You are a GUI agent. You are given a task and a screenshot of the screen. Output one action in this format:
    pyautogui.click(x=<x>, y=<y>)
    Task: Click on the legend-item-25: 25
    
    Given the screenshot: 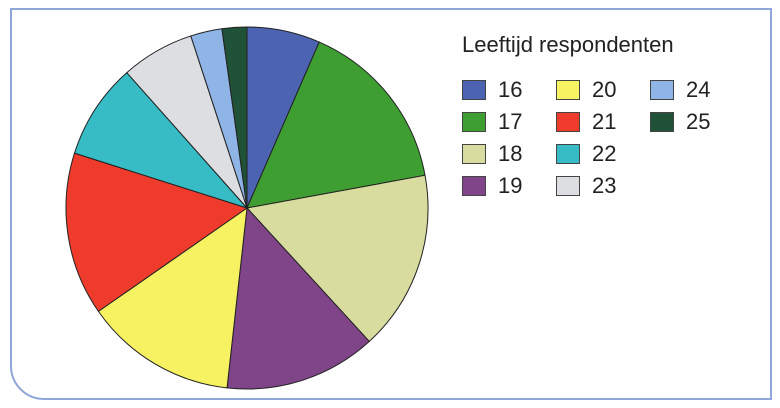 What is the action you would take?
    pyautogui.click(x=680, y=122)
    